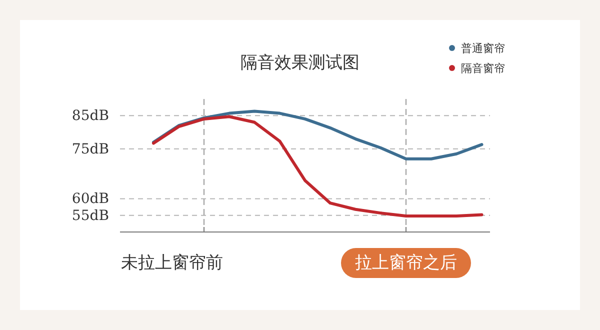  What do you see at coordinates (483, 48) in the screenshot?
I see `legend-label: 普通窗帘` at bounding box center [483, 48].